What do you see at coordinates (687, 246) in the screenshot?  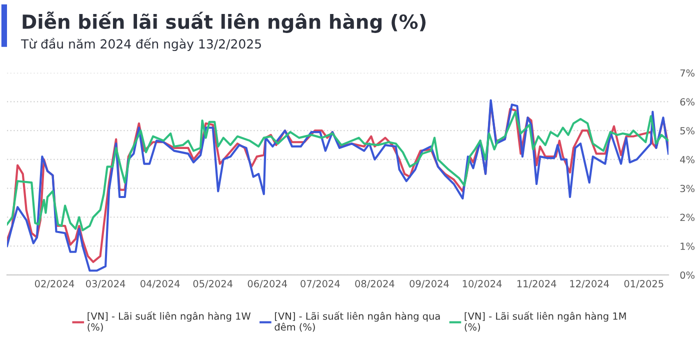 I see `y-tick-label: 1%` at bounding box center [687, 246].